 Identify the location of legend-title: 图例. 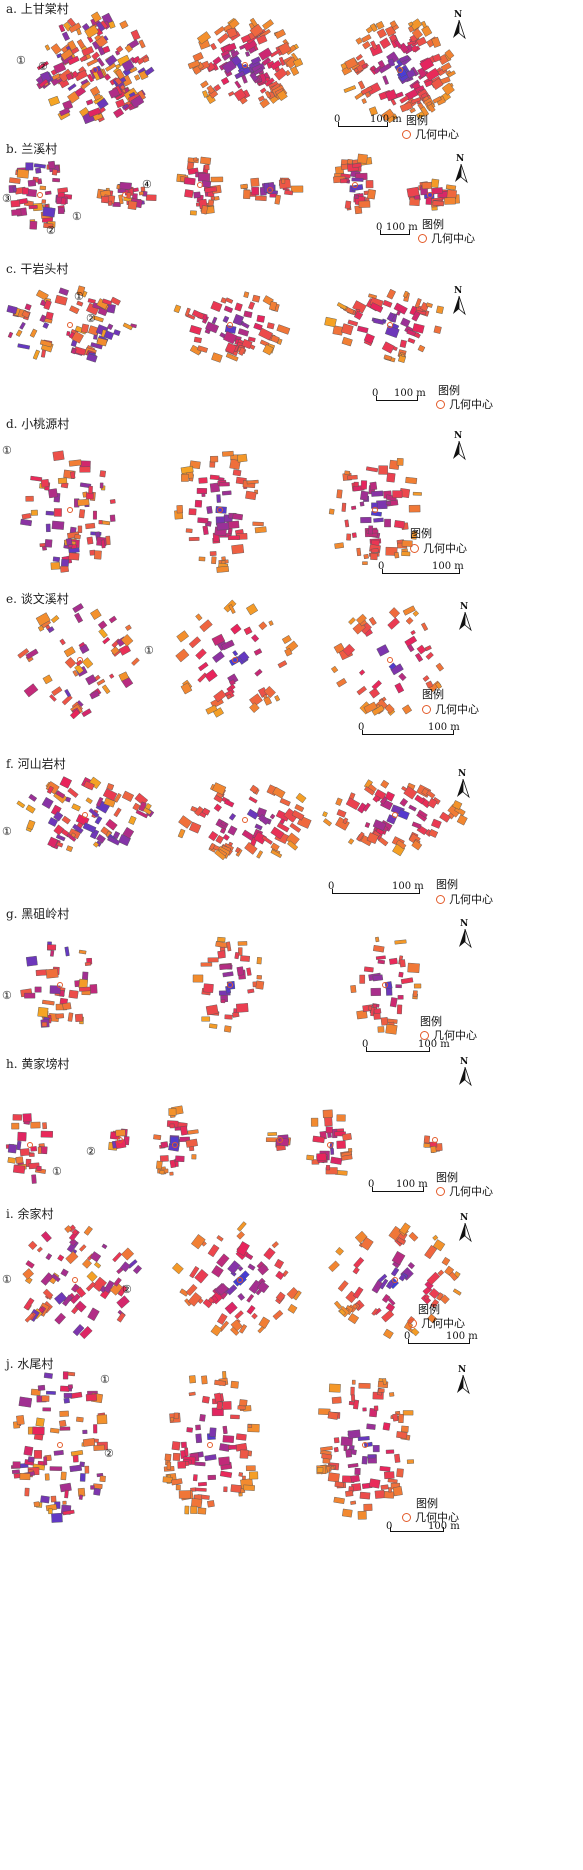
(429, 1309).